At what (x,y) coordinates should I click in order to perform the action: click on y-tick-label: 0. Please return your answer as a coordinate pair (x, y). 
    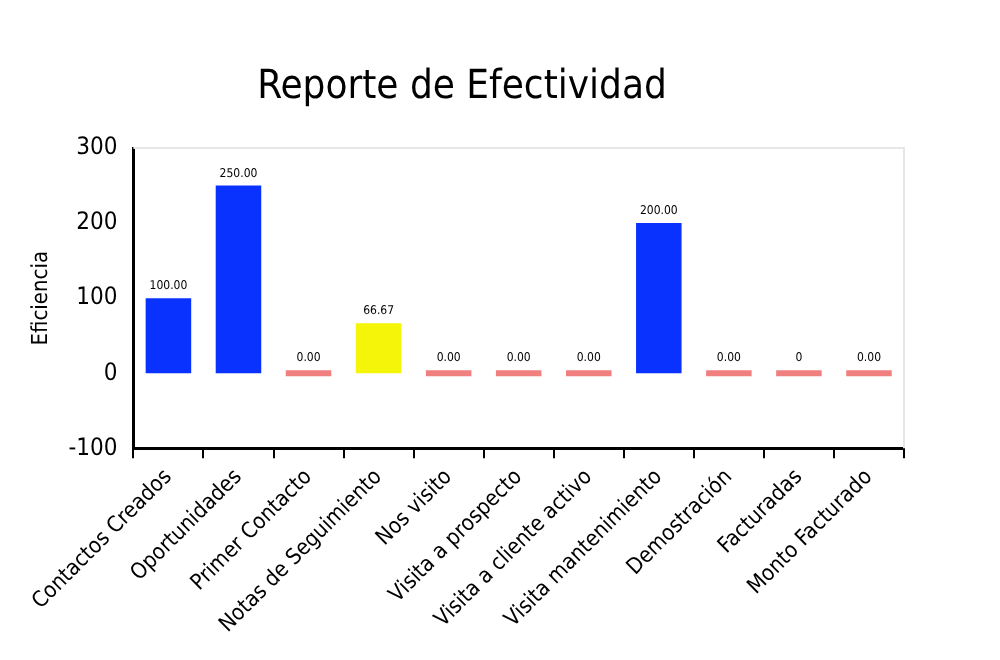
    Looking at the image, I should click on (110, 371).